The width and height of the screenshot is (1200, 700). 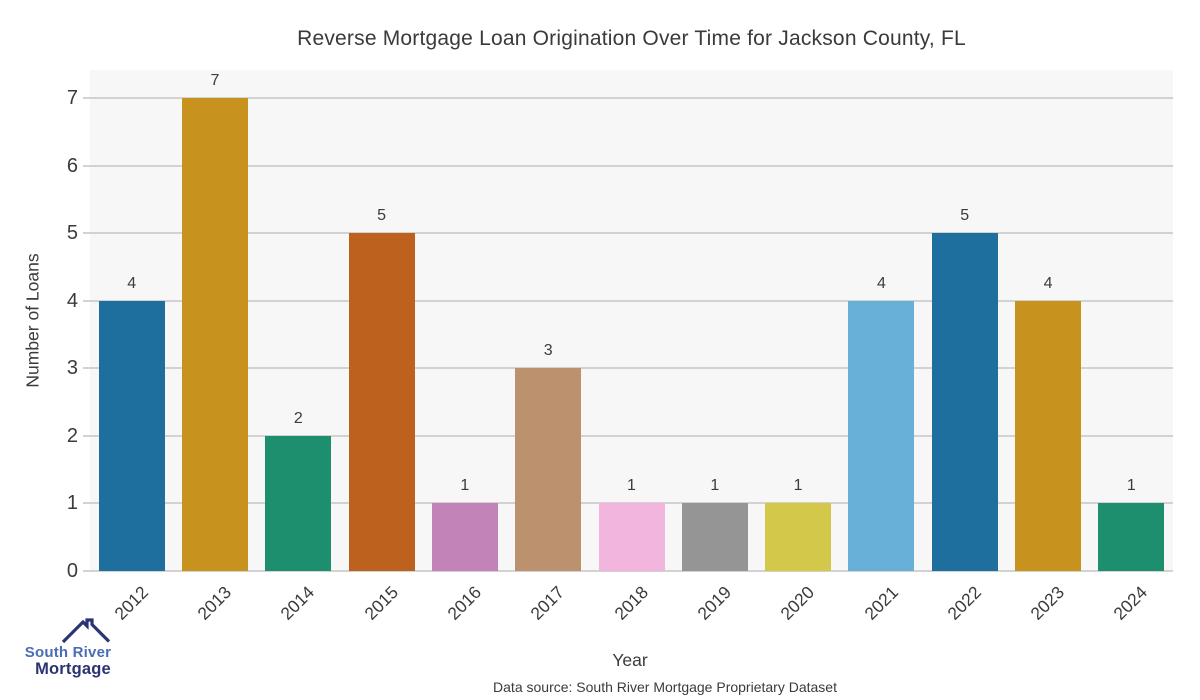 I want to click on bar-2022, so click(x=964, y=402).